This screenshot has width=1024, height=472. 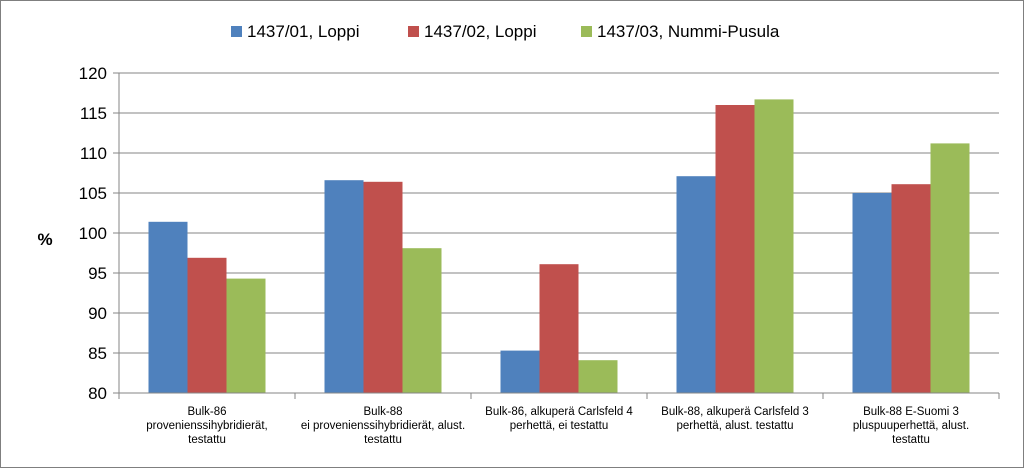 What do you see at coordinates (93, 153) in the screenshot?
I see `y-tick-label: 110` at bounding box center [93, 153].